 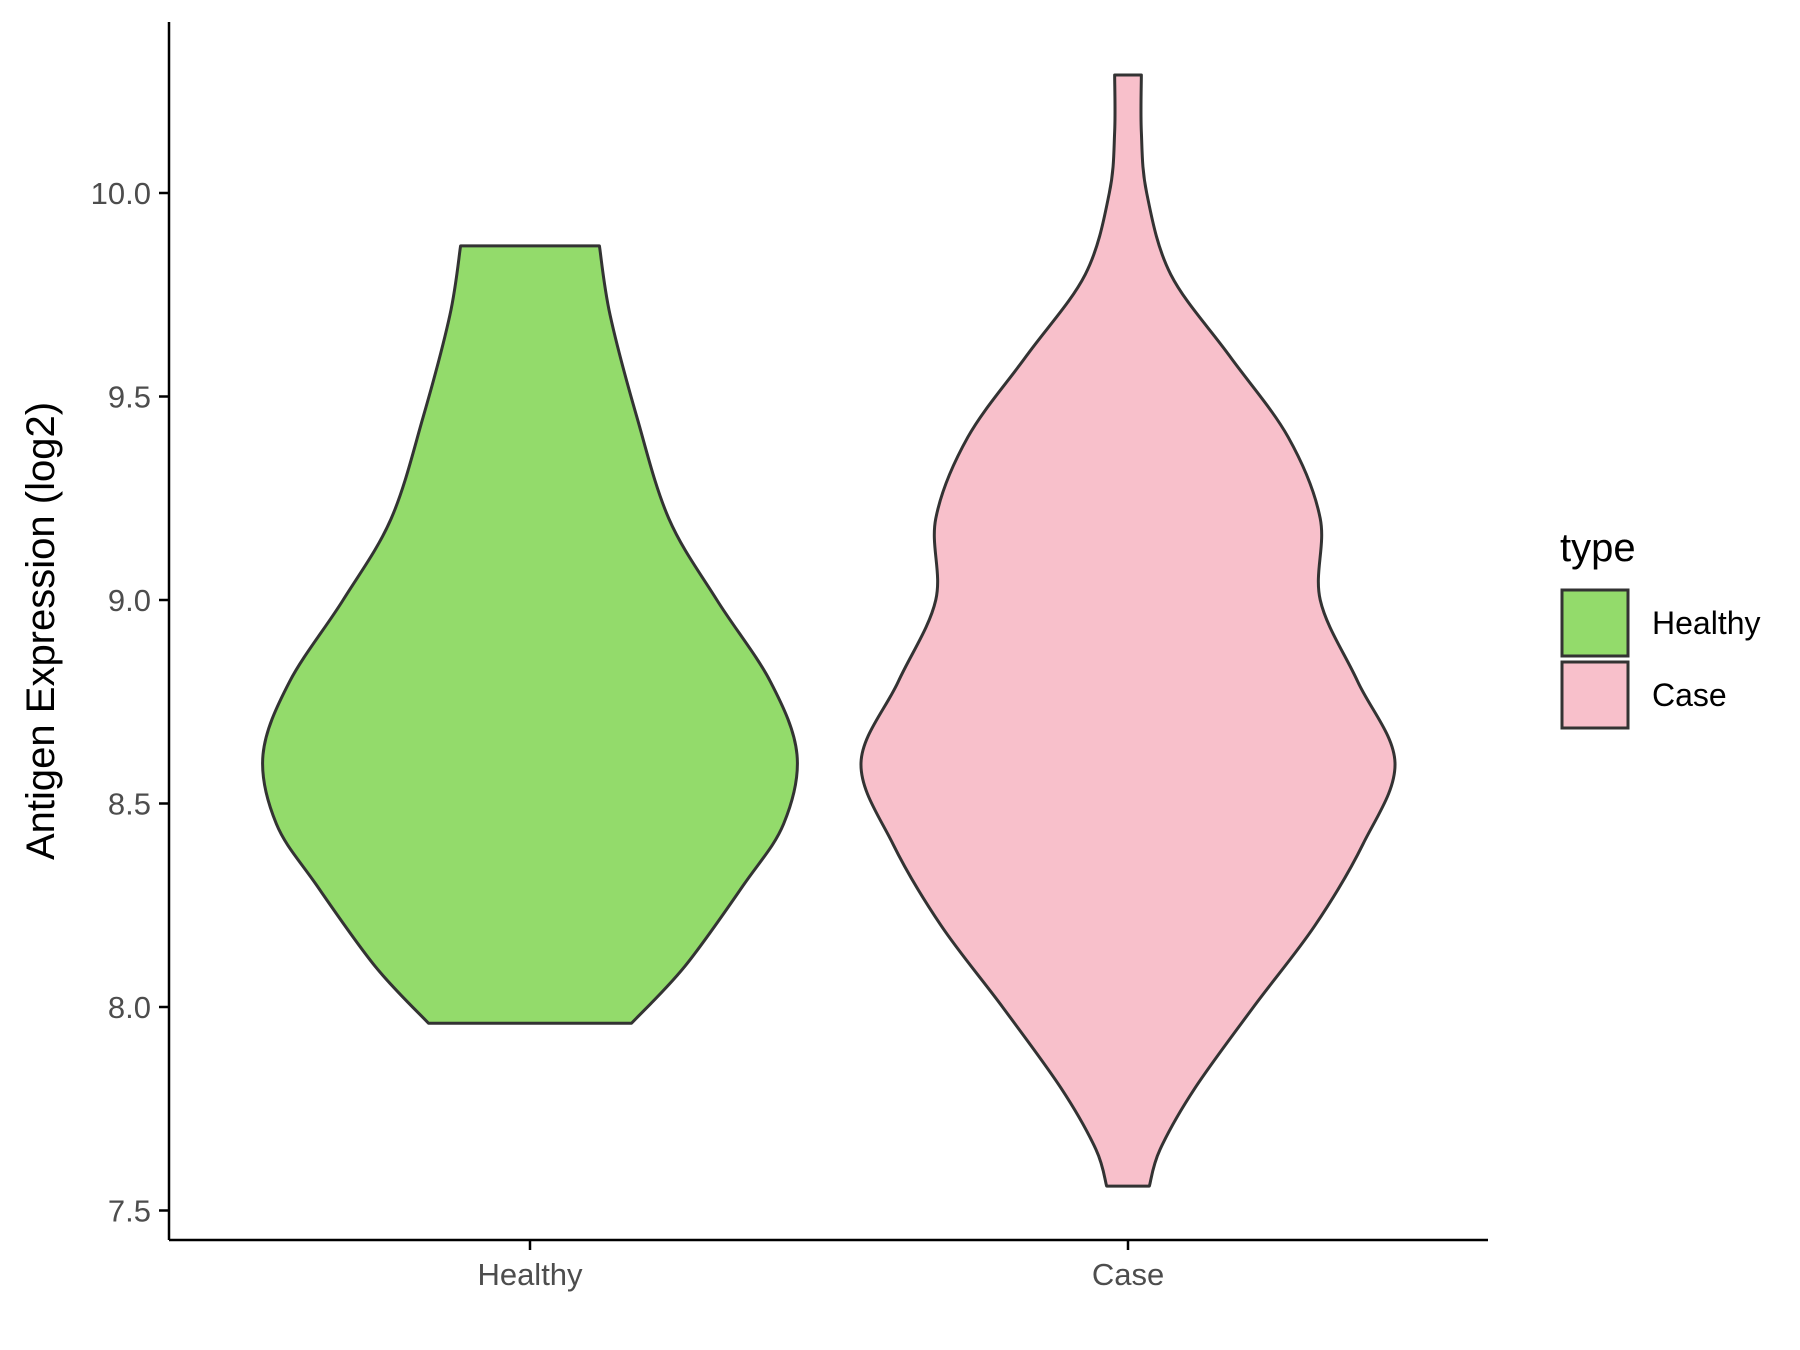 I want to click on y-tick-label: 10.0, so click(x=121, y=193).